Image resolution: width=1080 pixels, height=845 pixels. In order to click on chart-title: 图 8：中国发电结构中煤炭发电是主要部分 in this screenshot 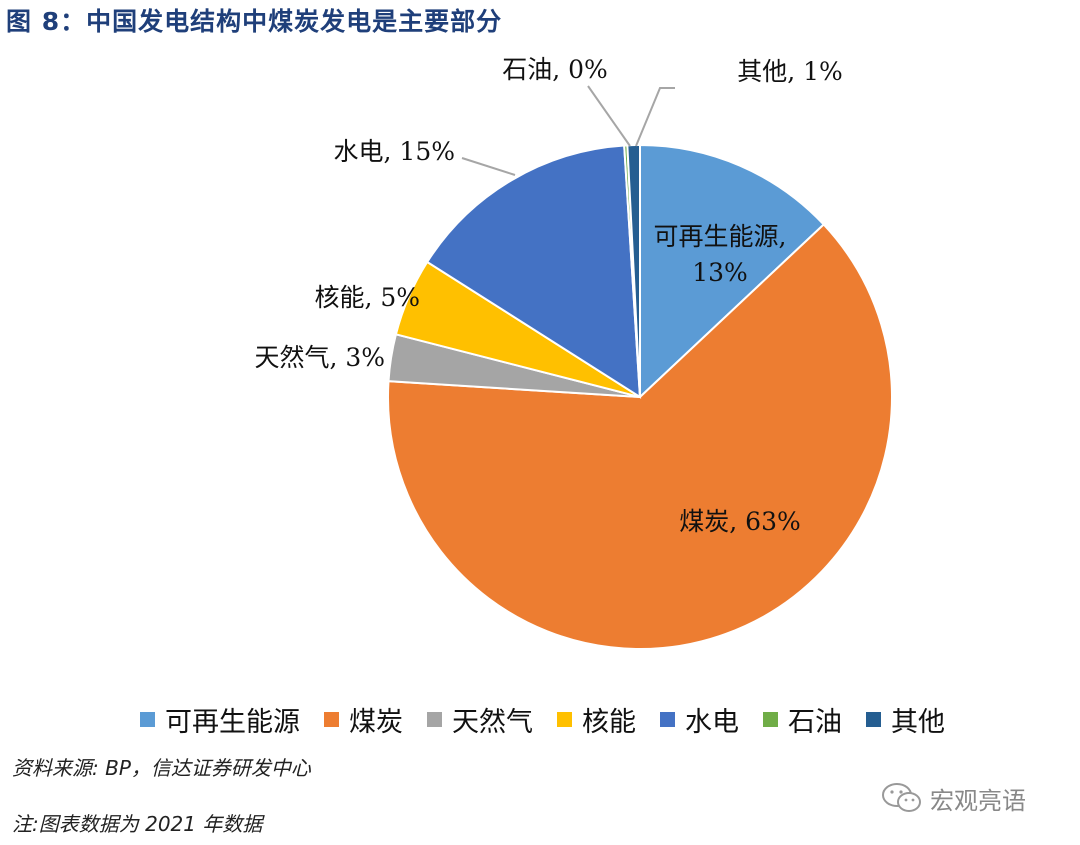, I will do `click(254, 21)`.